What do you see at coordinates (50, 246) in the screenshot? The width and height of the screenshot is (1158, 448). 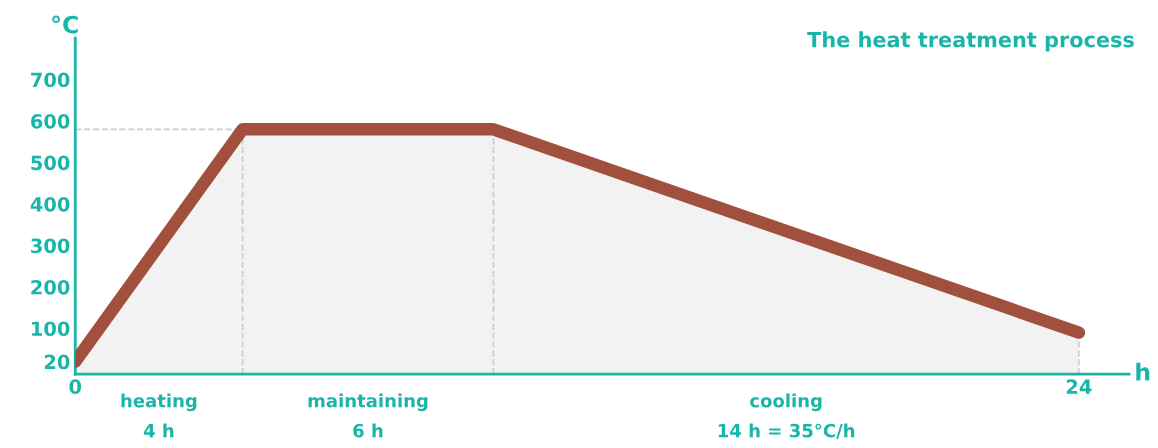 I see `y-tick-label: 300` at bounding box center [50, 246].